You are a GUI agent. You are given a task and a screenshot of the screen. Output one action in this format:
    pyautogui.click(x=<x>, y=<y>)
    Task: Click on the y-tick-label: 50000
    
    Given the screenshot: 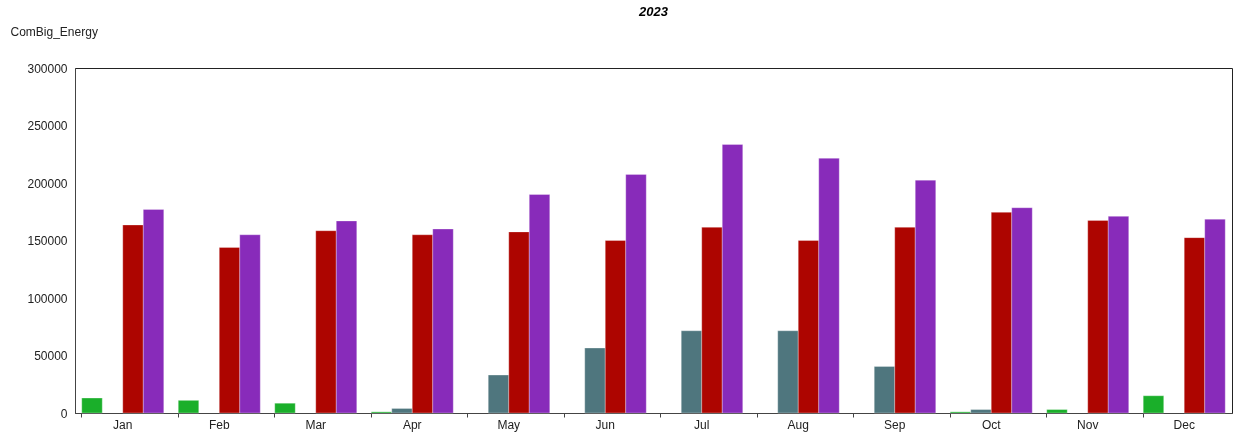 What is the action you would take?
    pyautogui.click(x=51, y=356)
    